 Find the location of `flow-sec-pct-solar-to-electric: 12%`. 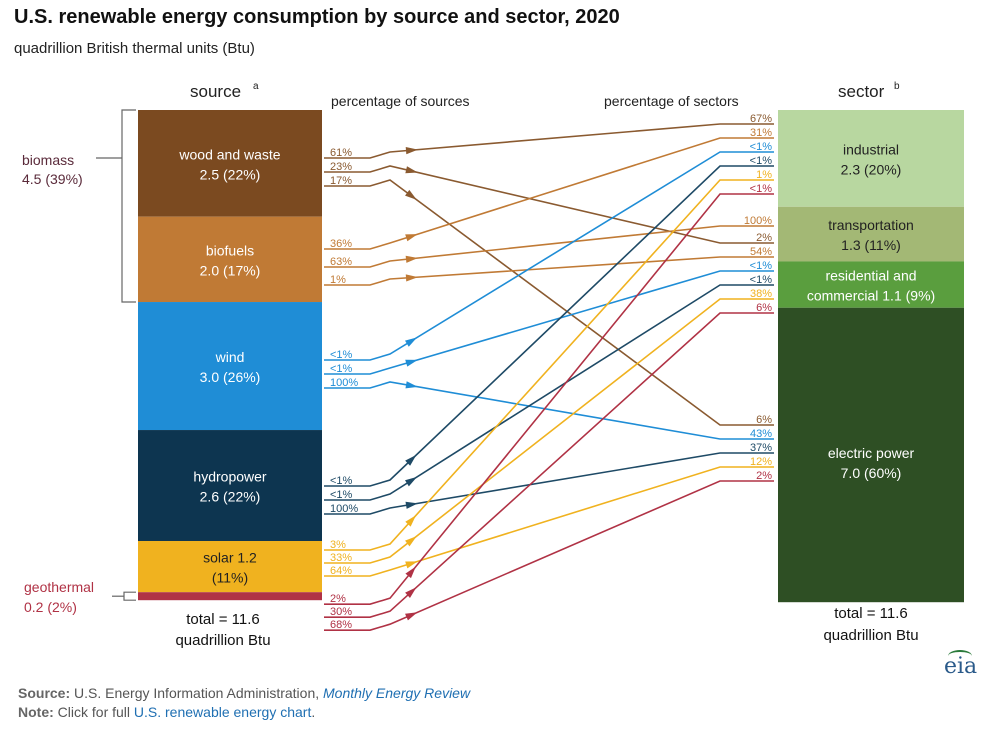

flow-sec-pct-solar-to-electric: 12% is located at coordinates (761, 462).